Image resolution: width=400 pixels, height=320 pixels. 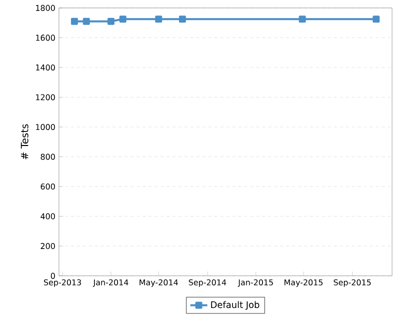 What do you see at coordinates (235, 305) in the screenshot?
I see `legend-label: Default Job` at bounding box center [235, 305].